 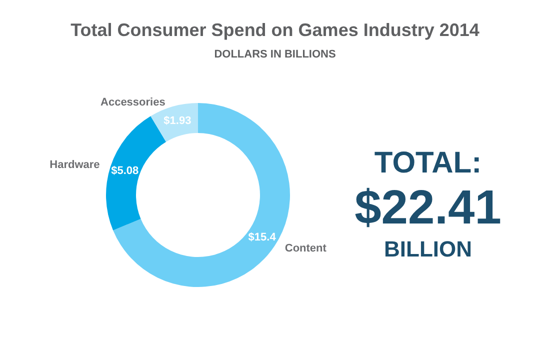 I want to click on slice-label: Content, so click(x=305, y=248).